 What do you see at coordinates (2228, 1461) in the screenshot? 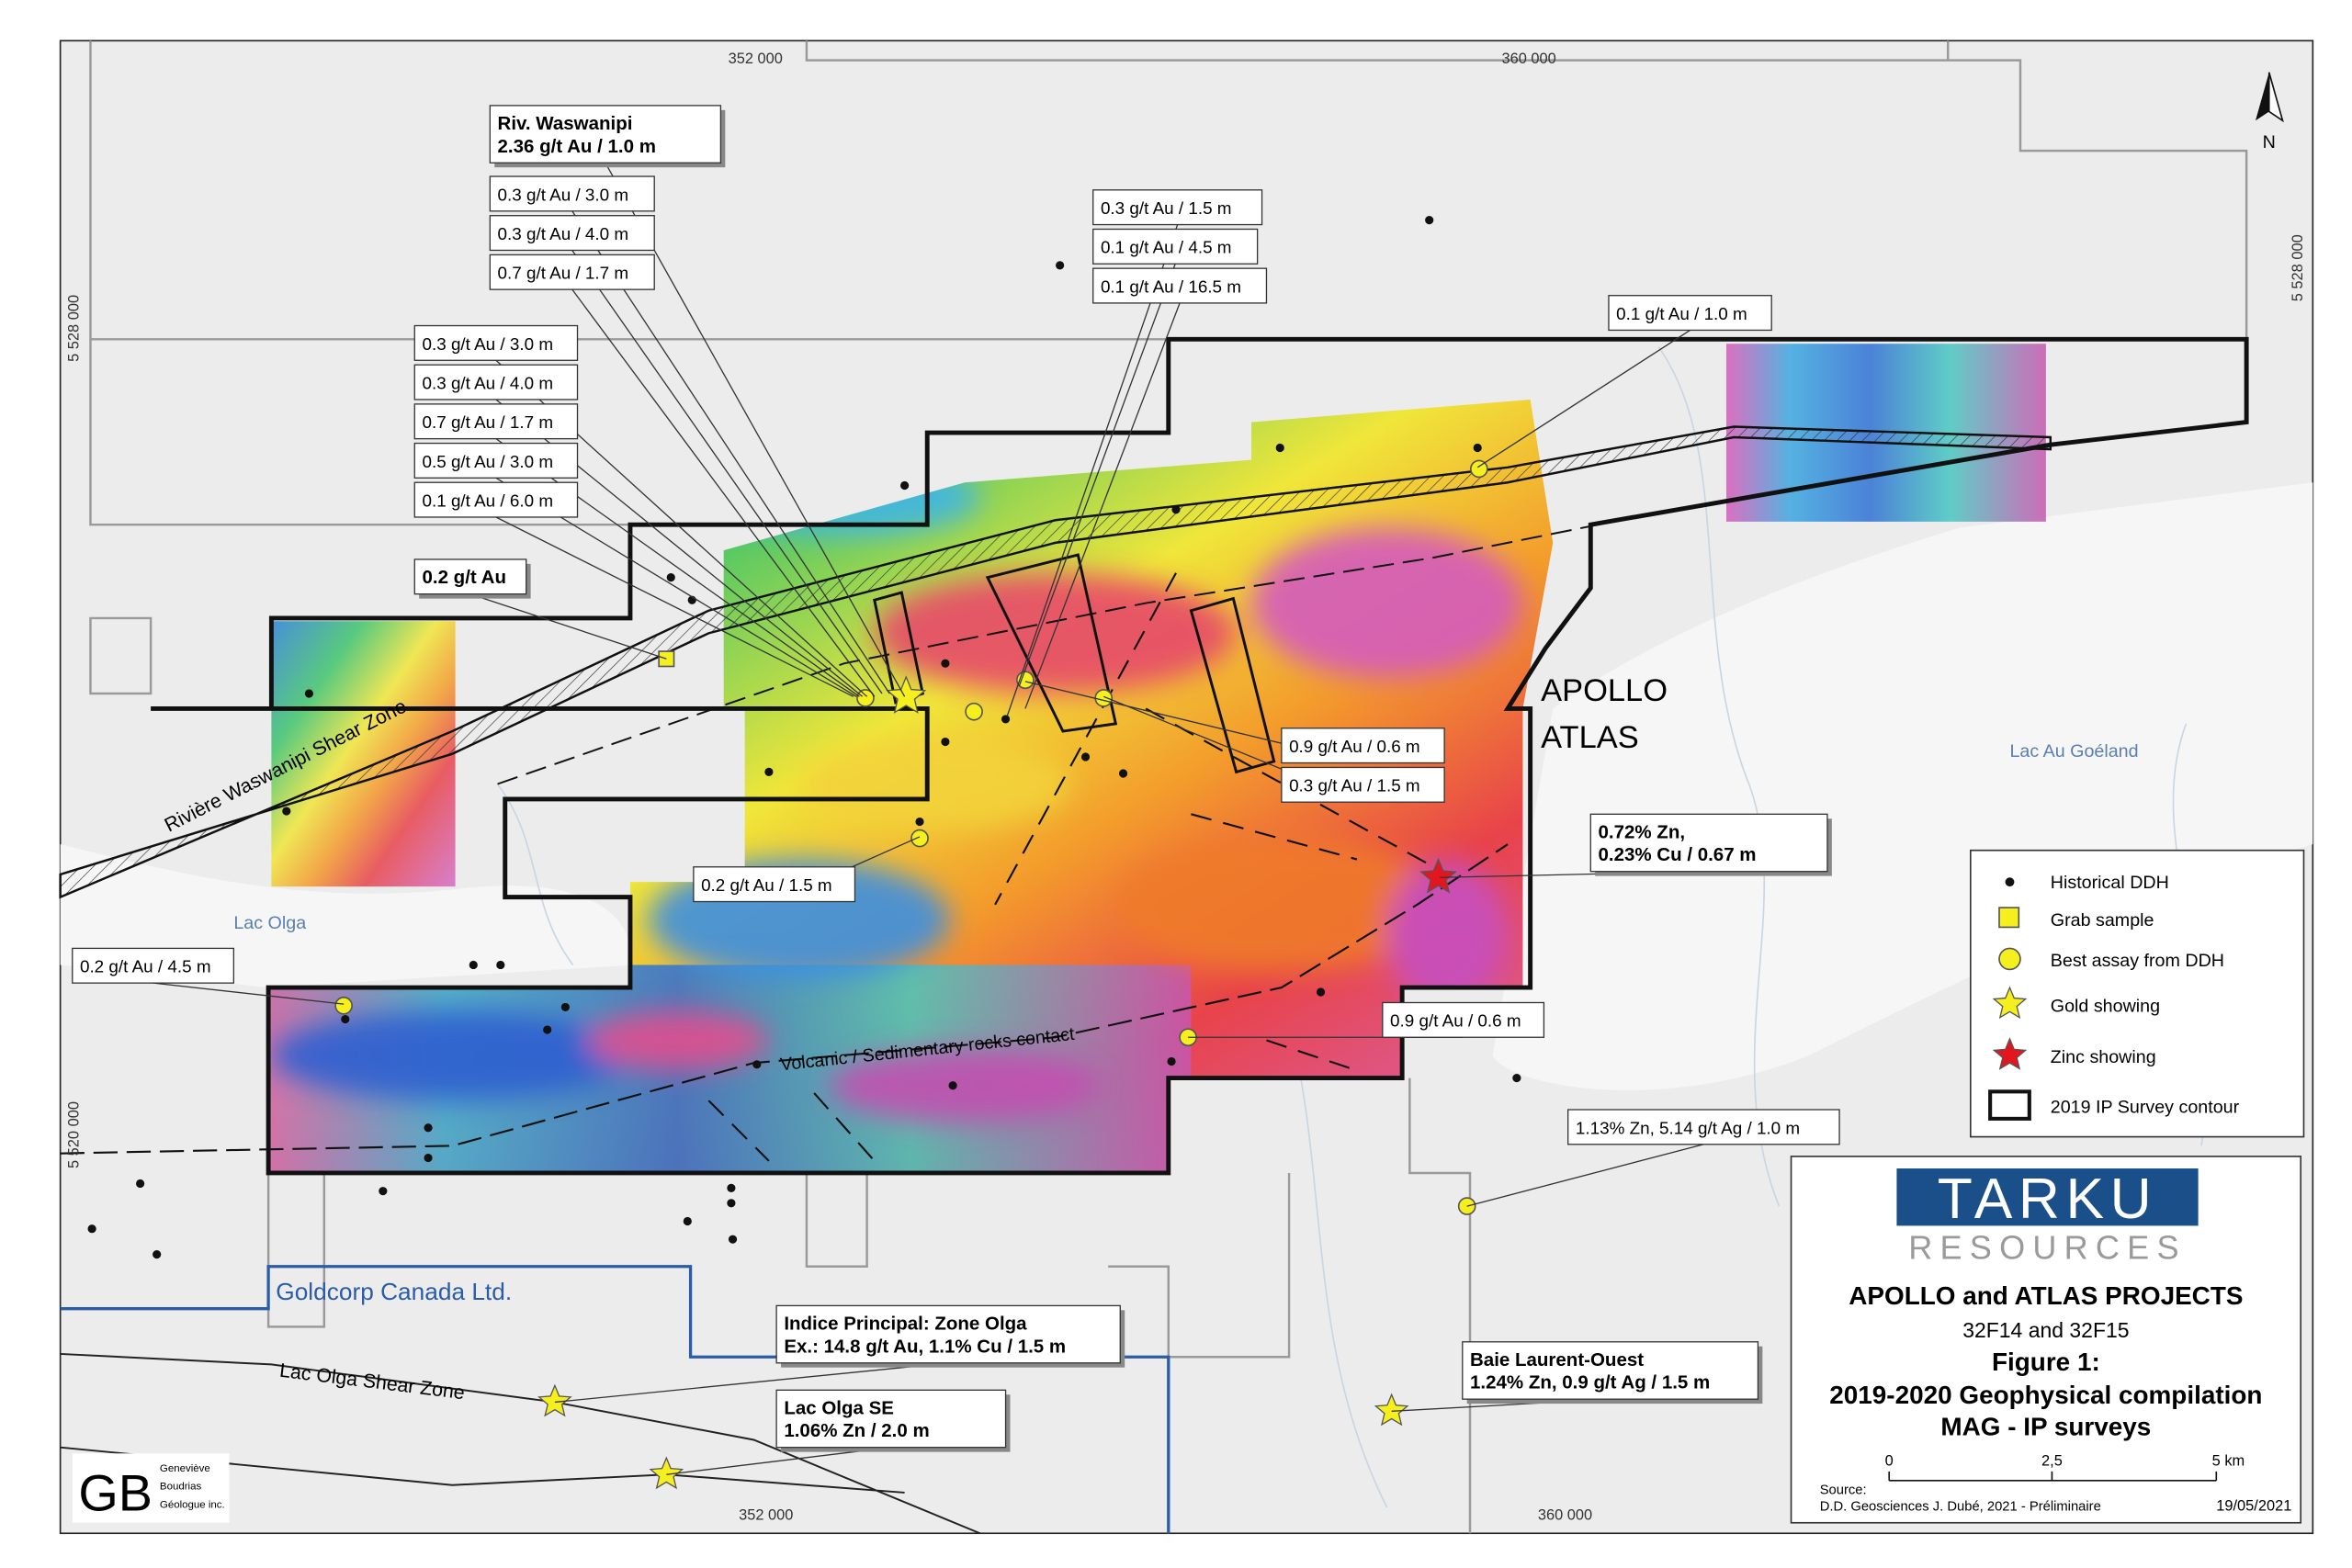
I see `scale-label: 5 km` at bounding box center [2228, 1461].